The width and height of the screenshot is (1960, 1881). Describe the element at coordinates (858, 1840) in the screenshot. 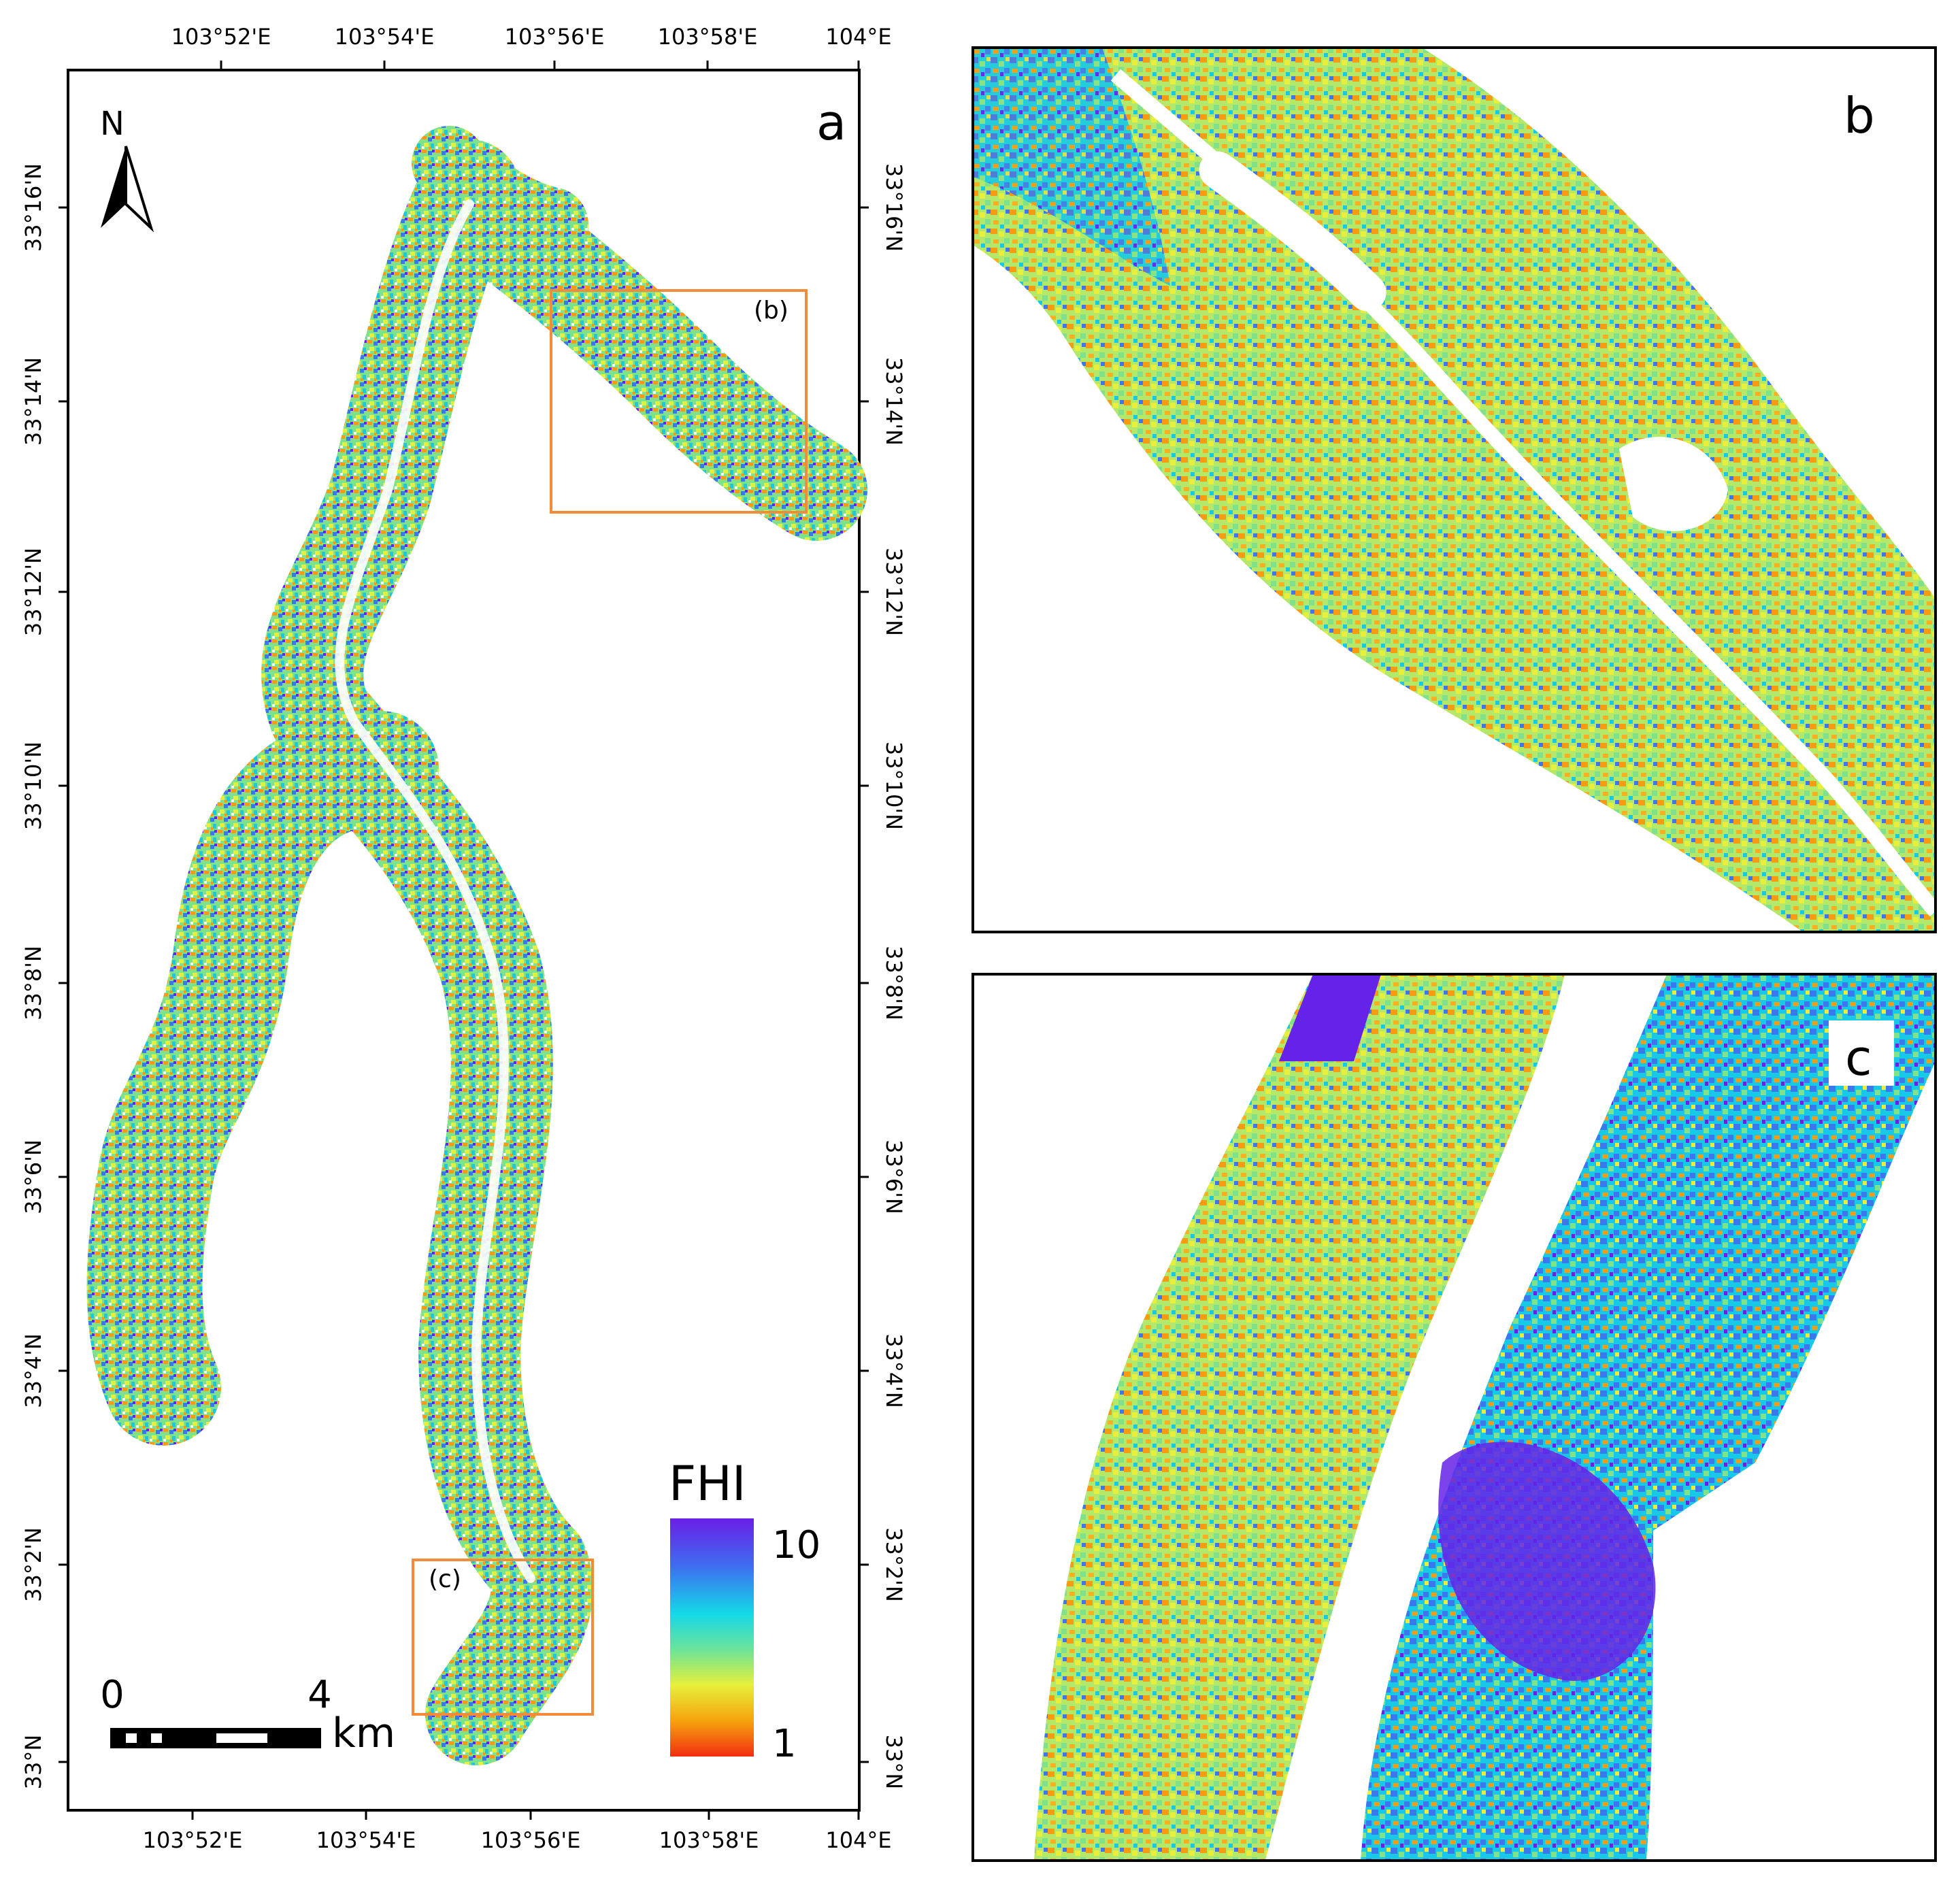

I see `x-tick-label-bottom: 104°E` at that location.